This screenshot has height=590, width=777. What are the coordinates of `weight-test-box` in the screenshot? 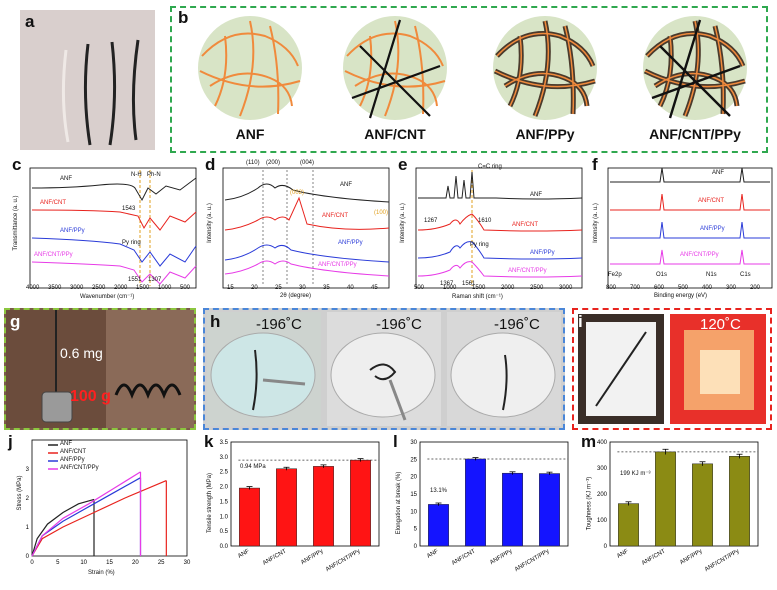 It's located at (100, 369).